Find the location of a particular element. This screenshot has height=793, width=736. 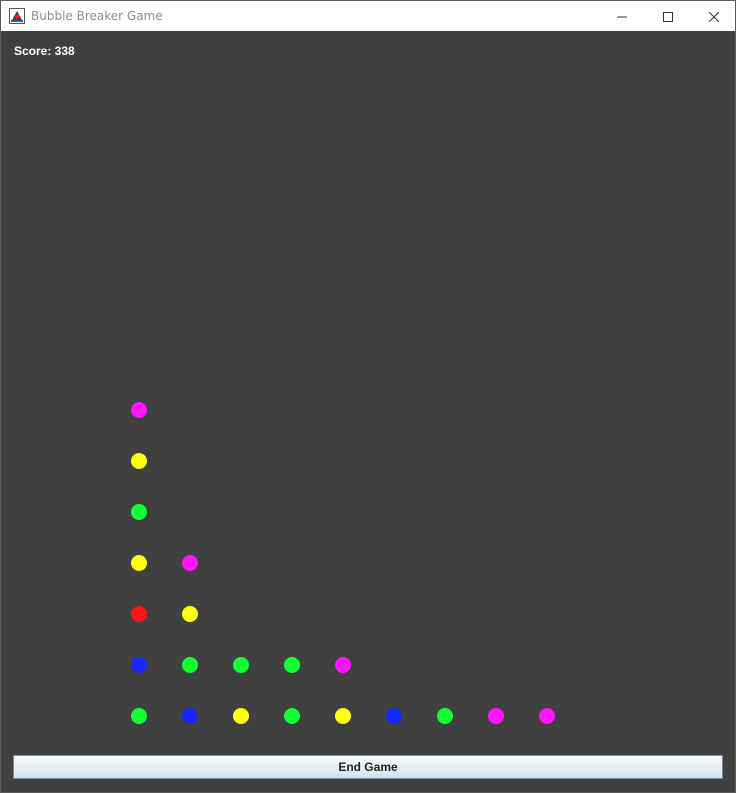

minimize-icon is located at coordinates (622, 16).